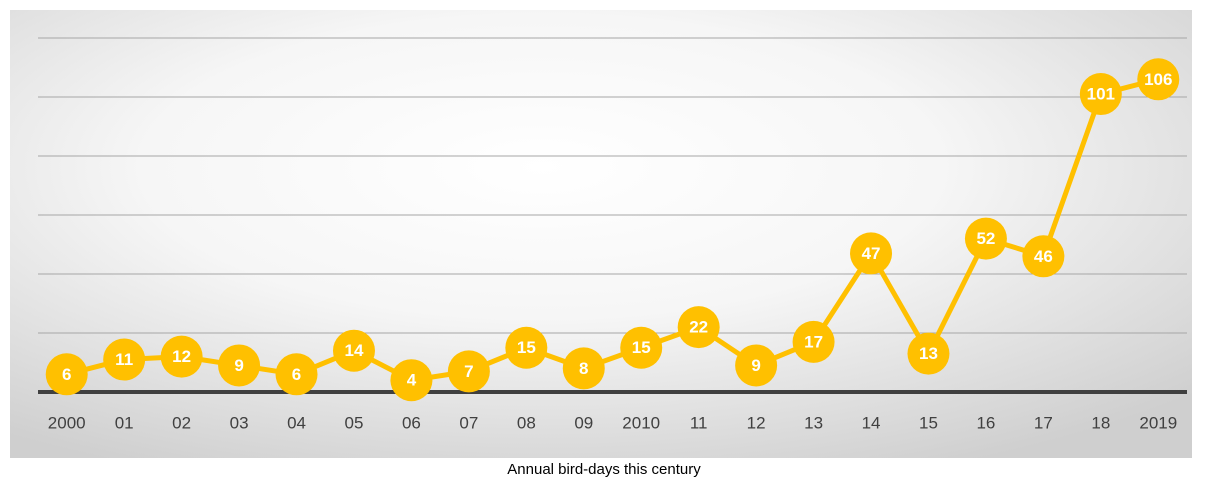  I want to click on x-tick-label: 13, so click(813, 422).